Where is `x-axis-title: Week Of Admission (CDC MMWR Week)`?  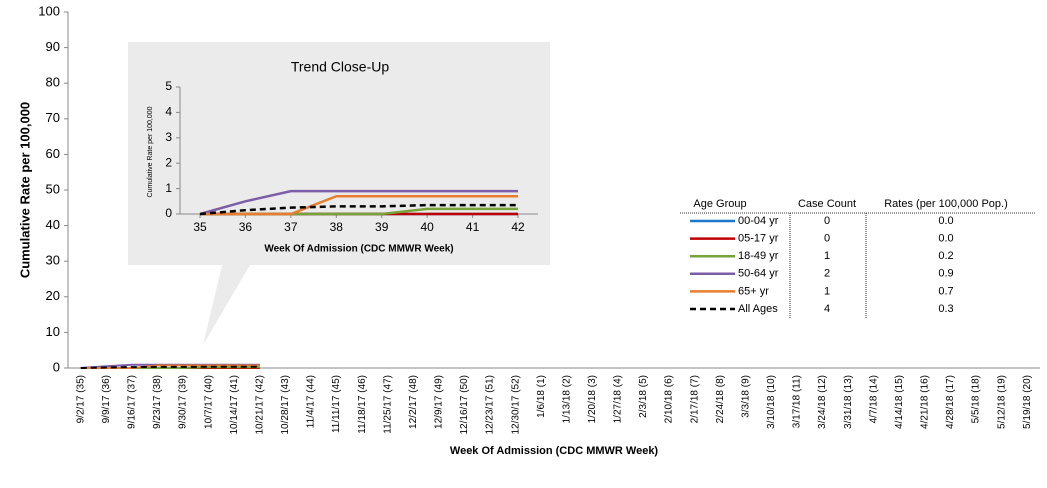
x-axis-title: Week Of Admission (CDC MMWR Week) is located at coordinates (554, 451).